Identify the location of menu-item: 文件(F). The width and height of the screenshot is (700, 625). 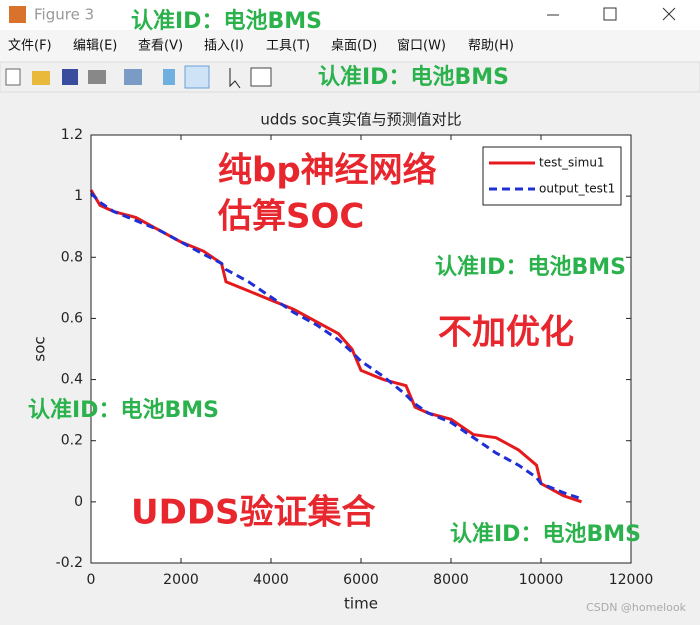
(30, 46).